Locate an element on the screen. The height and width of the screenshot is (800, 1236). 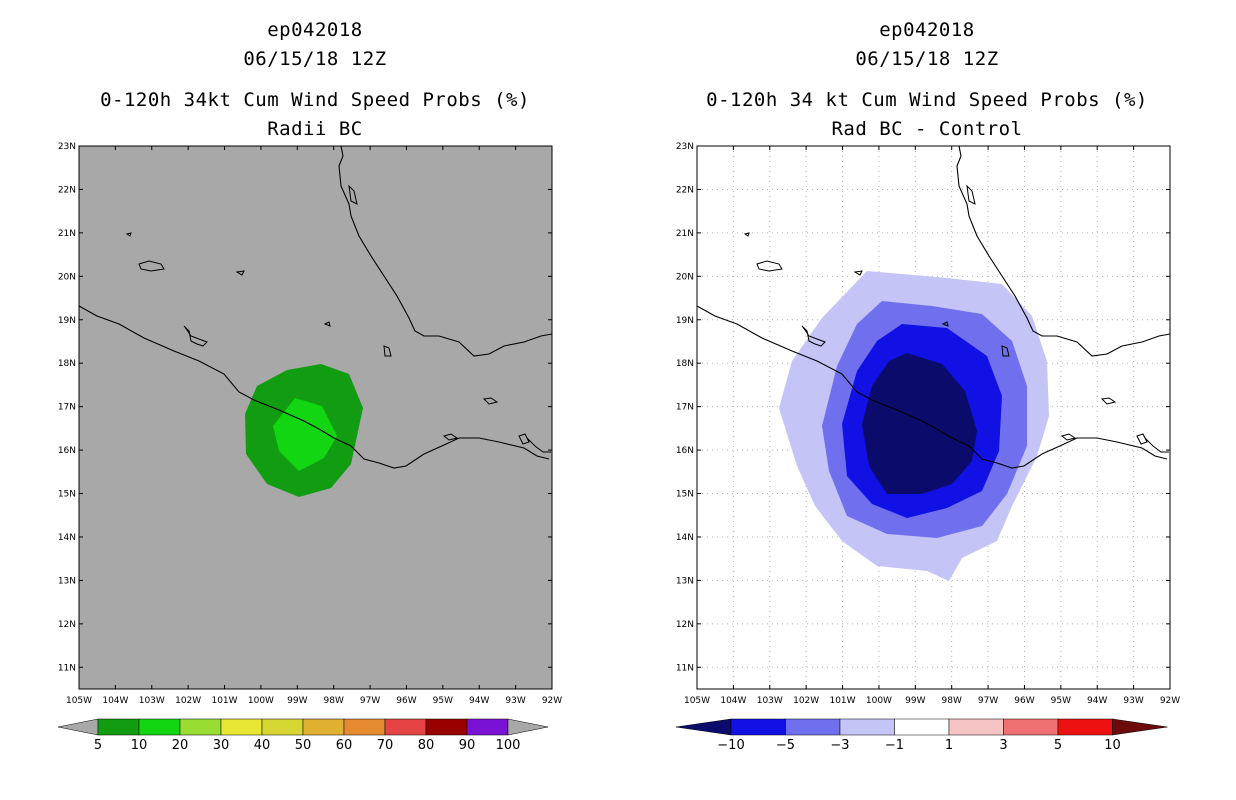
right-colorbar: −10 −5 −3 −1 1 3 5 10 is located at coordinates (921, 735).